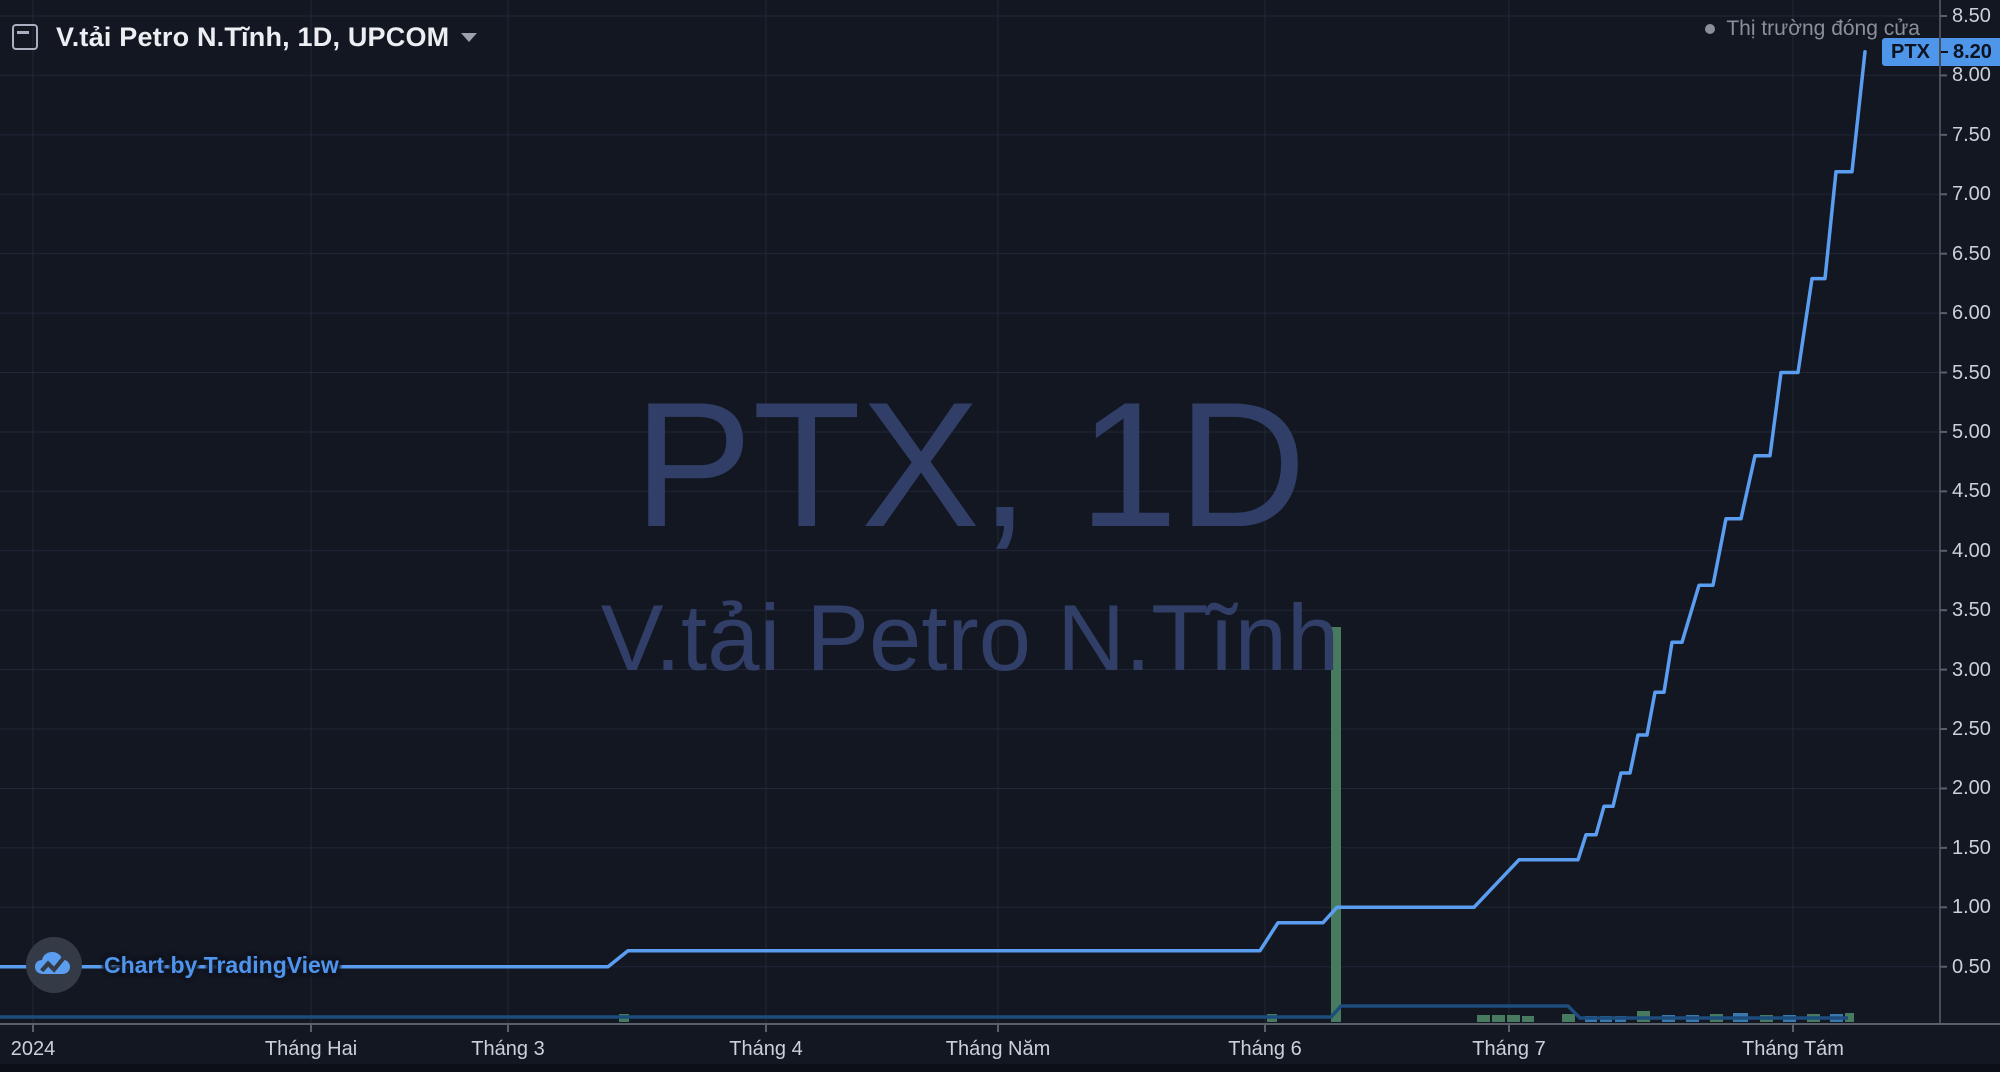 This screenshot has width=2000, height=1072. What do you see at coordinates (1971, 372) in the screenshot?
I see `price-axis-label: 5.50` at bounding box center [1971, 372].